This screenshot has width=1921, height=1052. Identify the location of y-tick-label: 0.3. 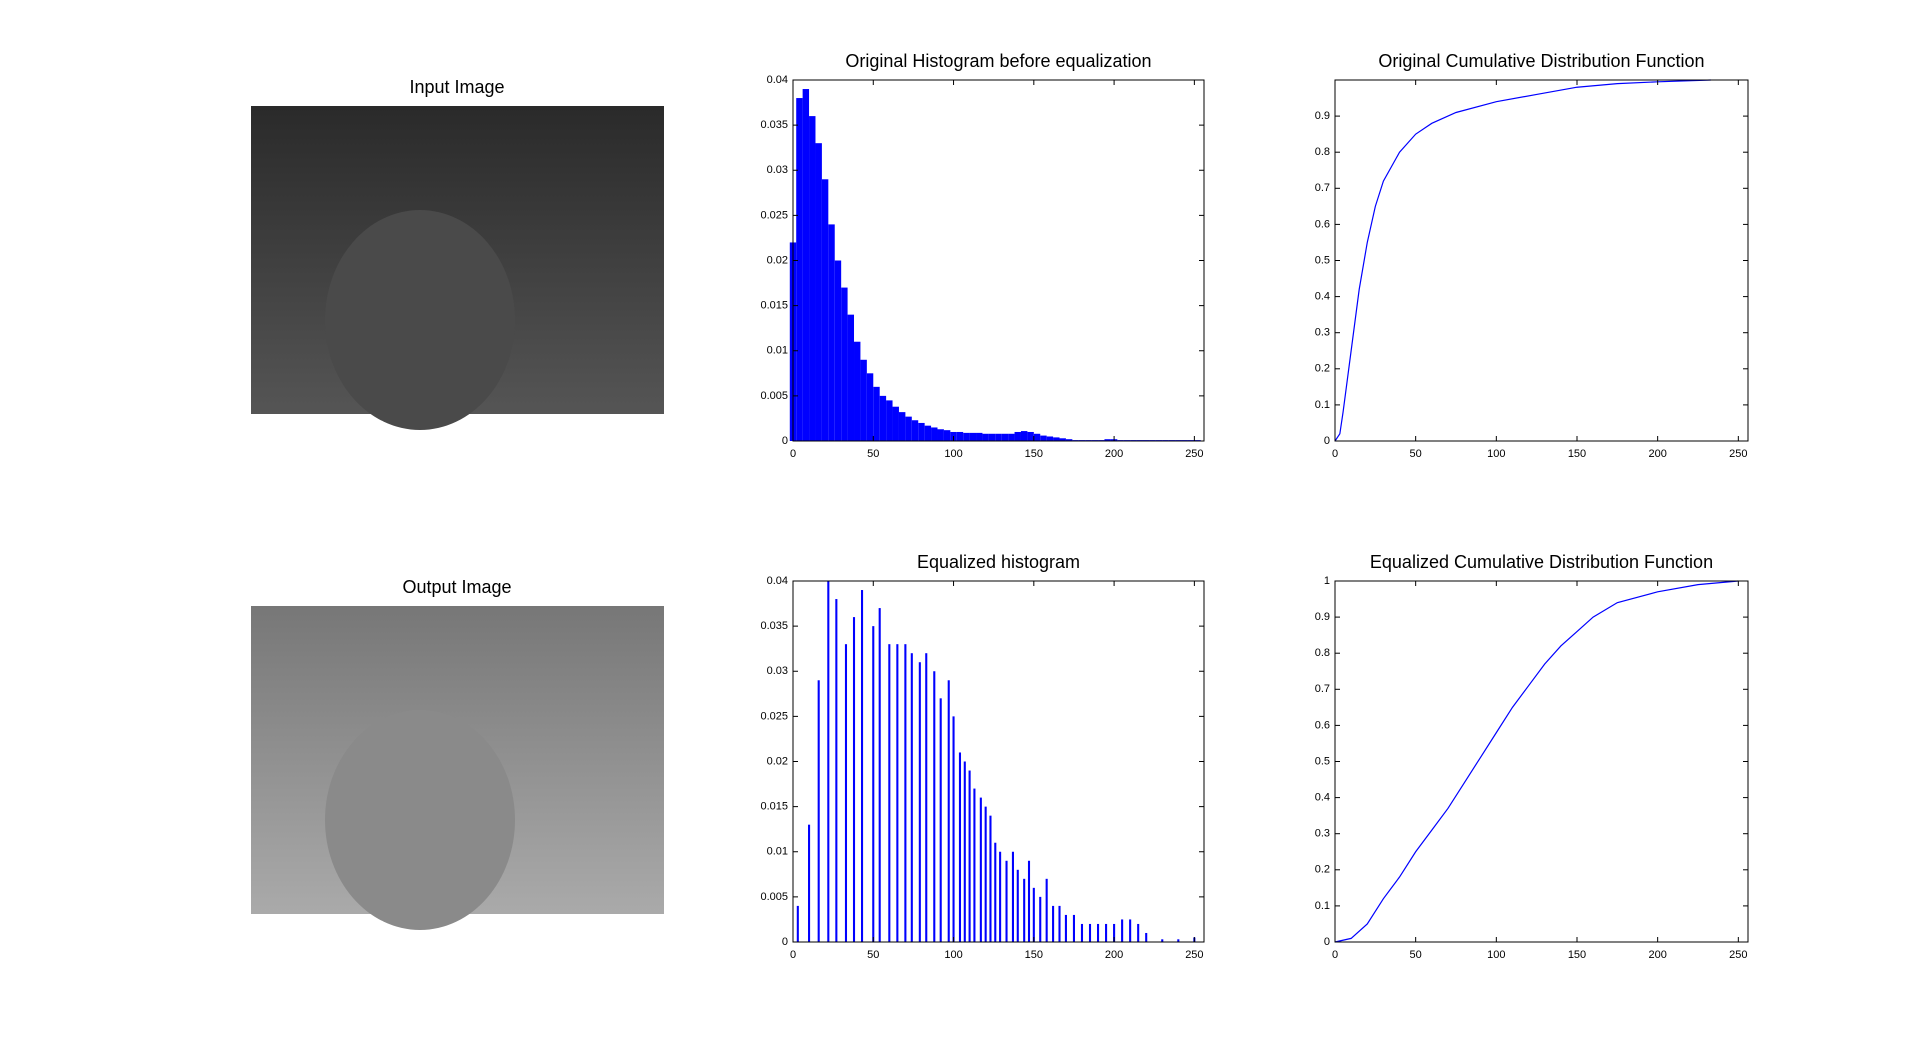
(1322, 834).